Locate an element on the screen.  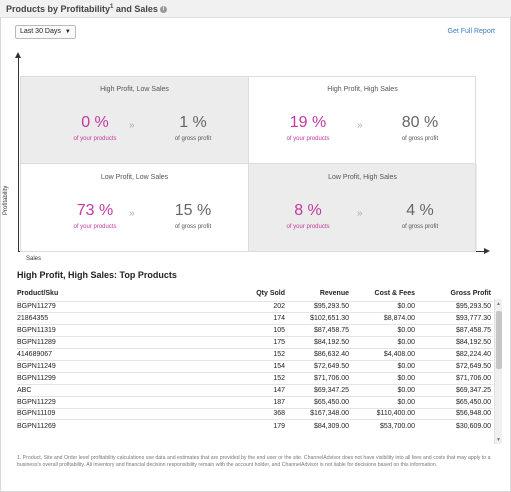
cell-cost-fees: $8,874.00 is located at coordinates (384, 318).